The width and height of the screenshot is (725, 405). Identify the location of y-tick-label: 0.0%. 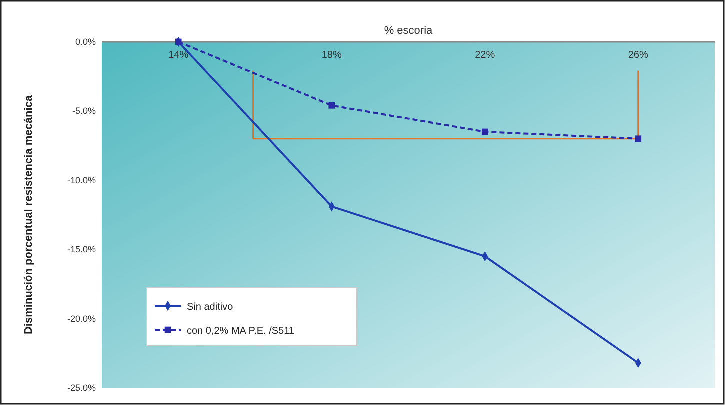
(85, 42).